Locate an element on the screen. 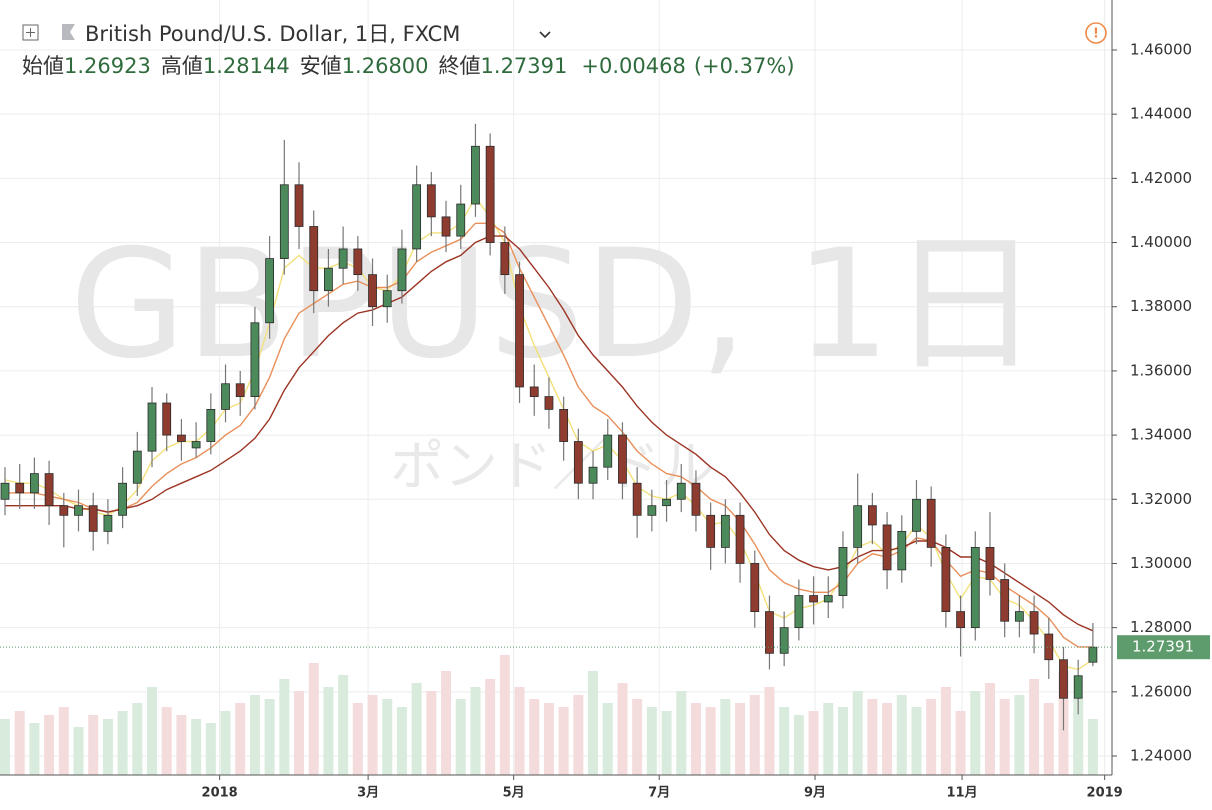 The width and height of the screenshot is (1212, 810). open-value: 1.26923 is located at coordinates (107, 66).